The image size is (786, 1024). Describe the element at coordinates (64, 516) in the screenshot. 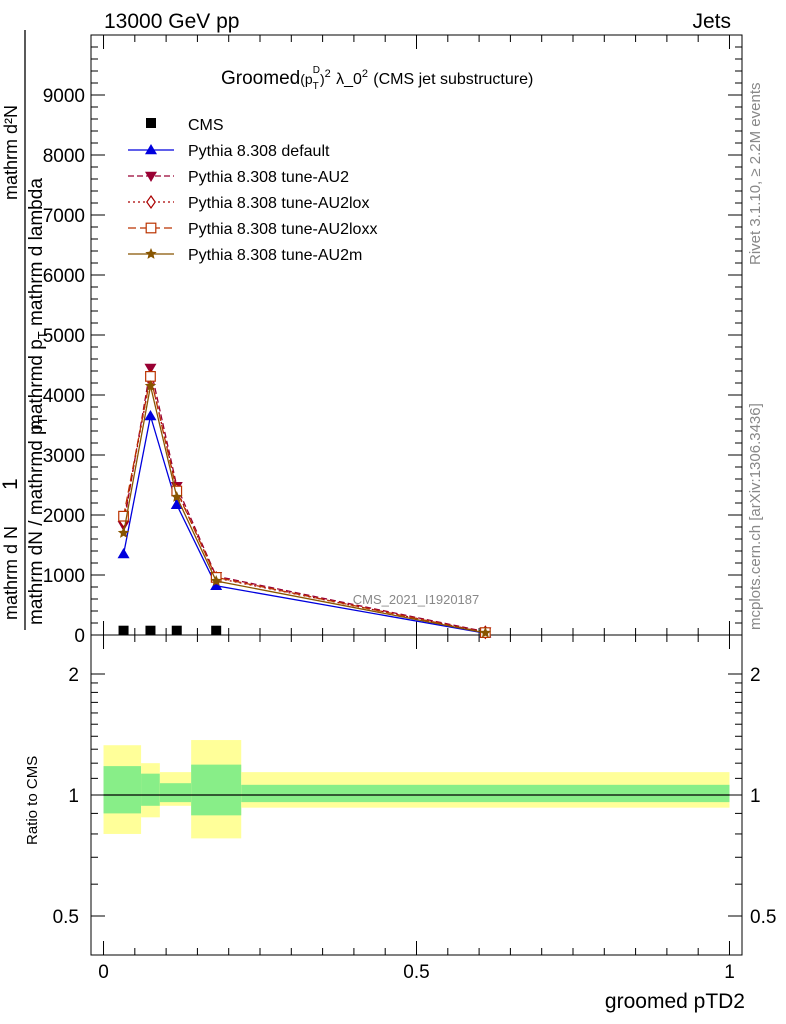

I see `y-tick-label: 2000` at that location.